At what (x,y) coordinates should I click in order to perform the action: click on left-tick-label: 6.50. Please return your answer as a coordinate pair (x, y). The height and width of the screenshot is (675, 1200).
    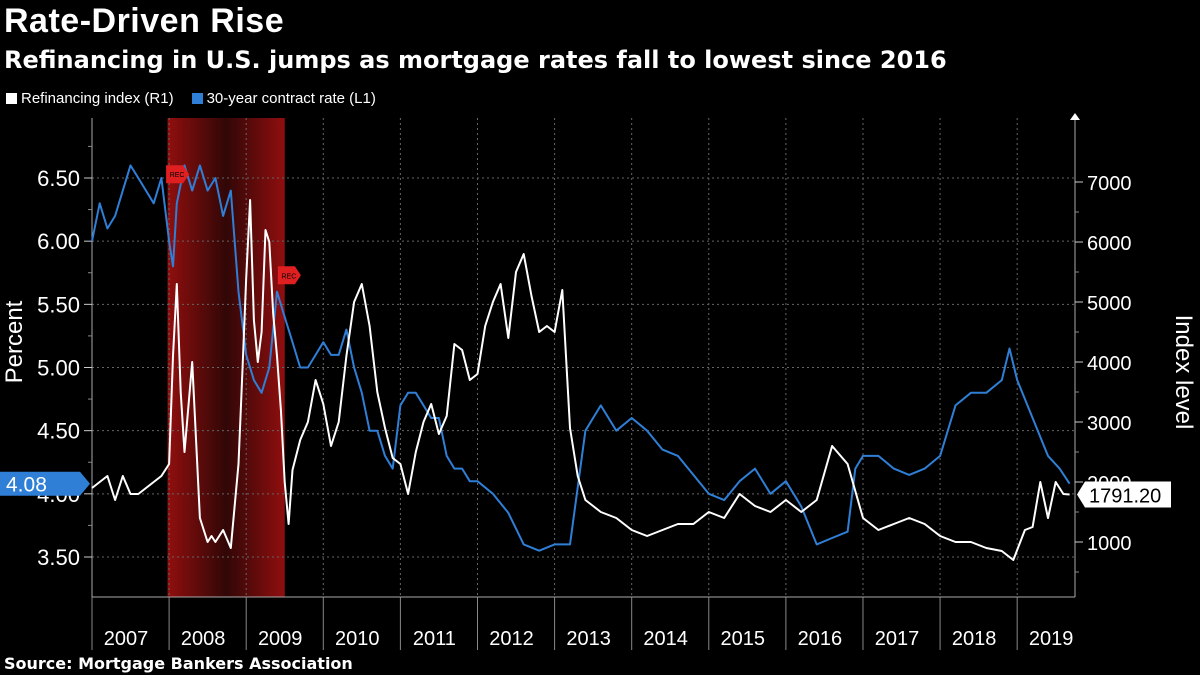
    Looking at the image, I should click on (58, 178).